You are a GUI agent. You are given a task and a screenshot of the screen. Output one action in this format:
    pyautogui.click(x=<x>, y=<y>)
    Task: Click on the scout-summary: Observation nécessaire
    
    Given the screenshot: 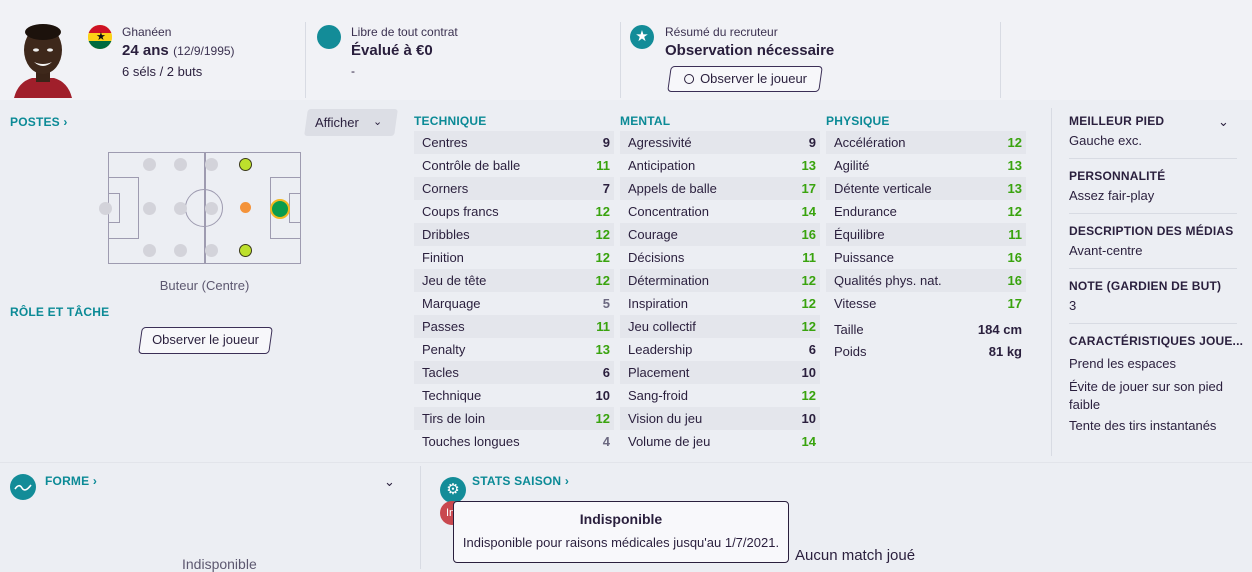 What is the action you would take?
    pyautogui.click(x=750, y=50)
    